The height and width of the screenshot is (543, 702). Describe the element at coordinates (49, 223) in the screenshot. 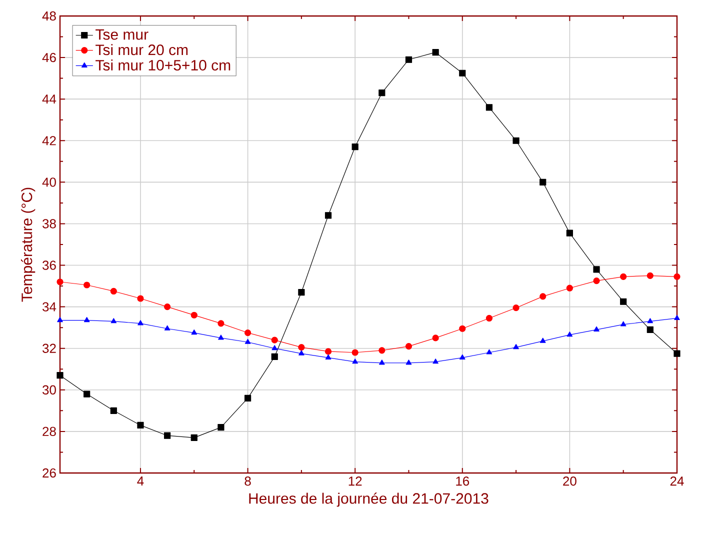

I see `y-tick-label: 38` at that location.